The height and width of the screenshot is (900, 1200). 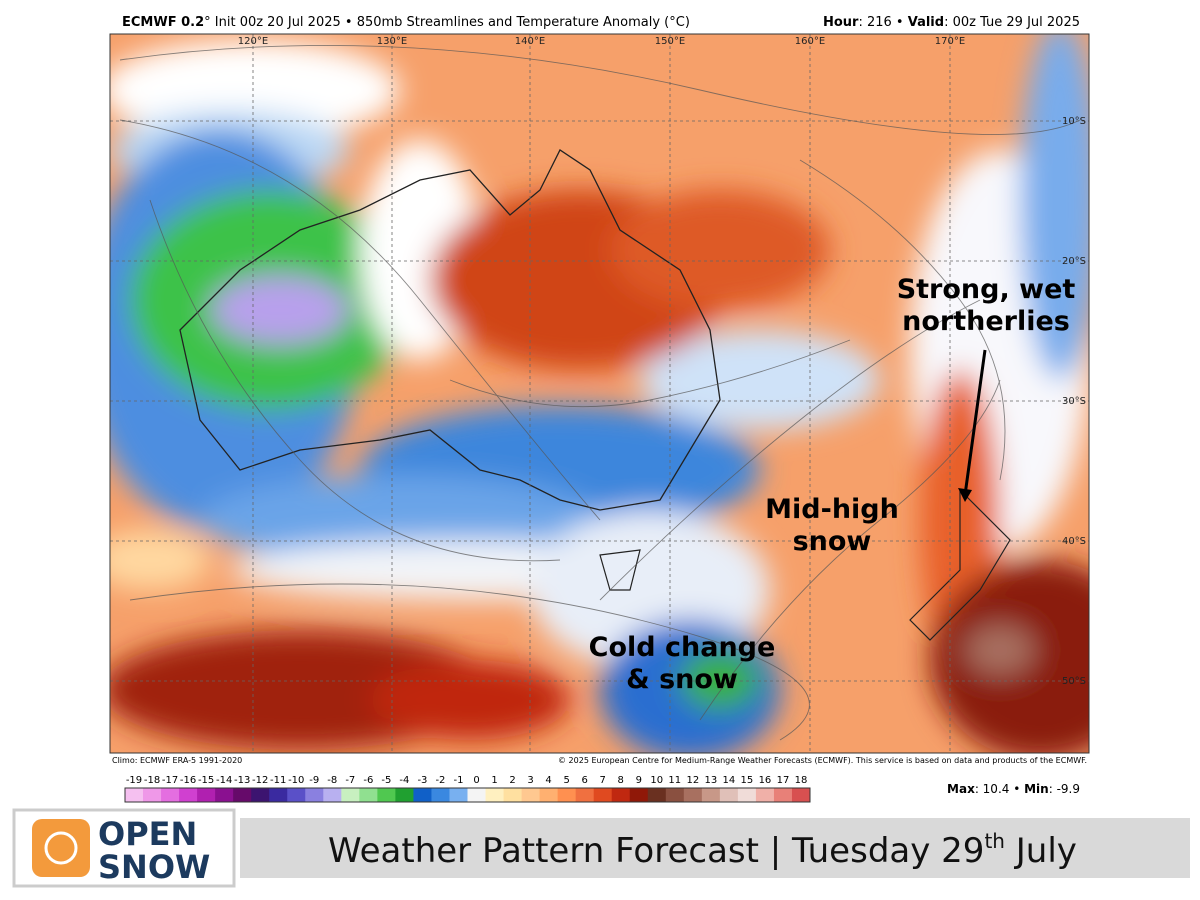 What do you see at coordinates (530, 780) in the screenshot?
I see `colorbar-tick-label: 3` at bounding box center [530, 780].